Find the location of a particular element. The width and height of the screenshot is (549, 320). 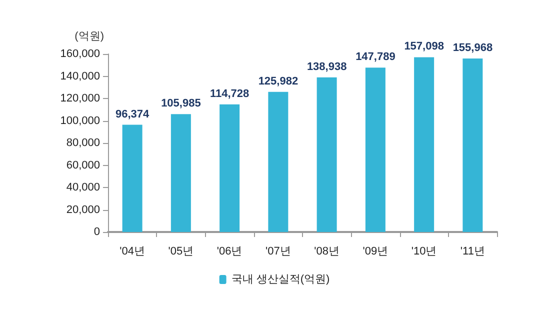

y-tick-label: 140,000 is located at coordinates (80, 76).